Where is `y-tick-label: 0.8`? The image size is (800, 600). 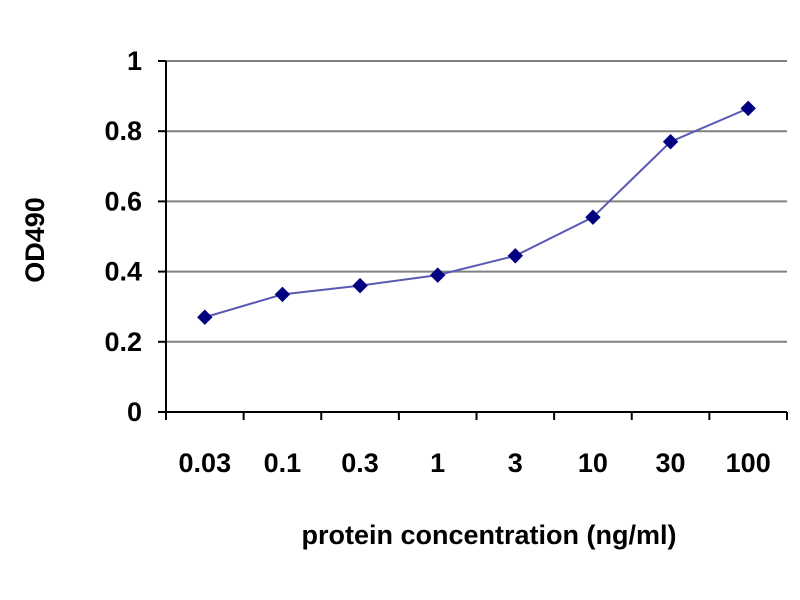
y-tick-label: 0.8 is located at coordinates (123, 131).